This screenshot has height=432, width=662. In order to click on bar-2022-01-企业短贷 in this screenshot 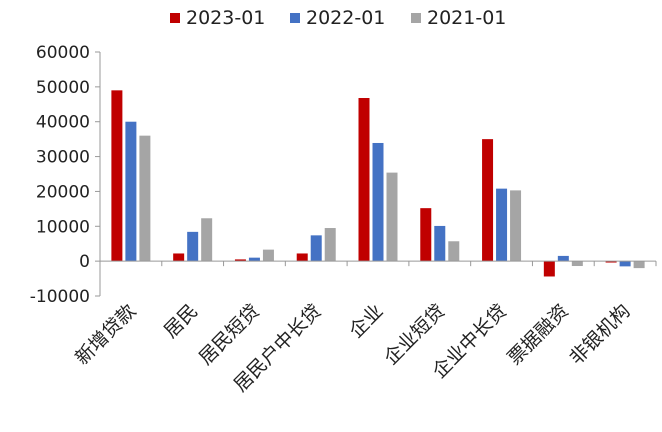, I will do `click(440, 243)`.